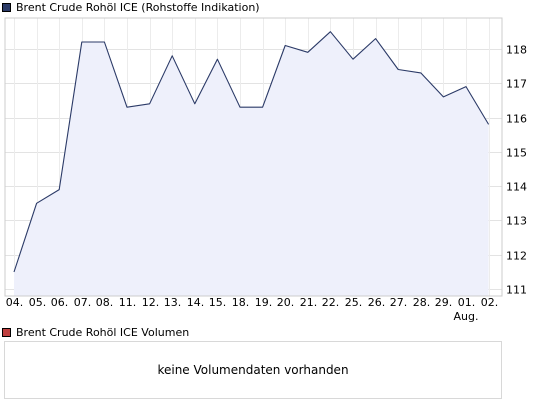 The height and width of the screenshot is (410, 545). What do you see at coordinates (516, 153) in the screenshot?
I see `y-tick-label: 115` at bounding box center [516, 153].